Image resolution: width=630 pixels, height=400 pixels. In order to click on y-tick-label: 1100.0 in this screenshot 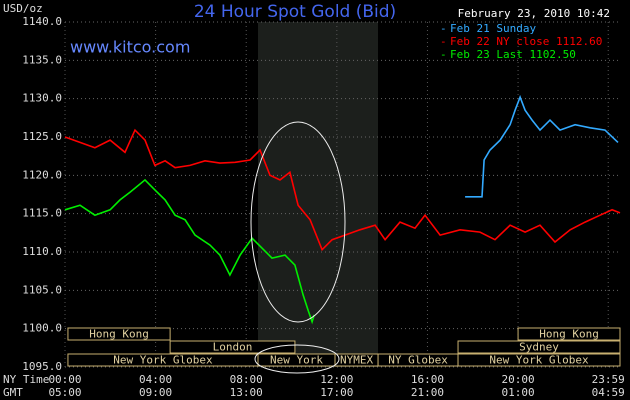, I will do `click(42, 328)`.